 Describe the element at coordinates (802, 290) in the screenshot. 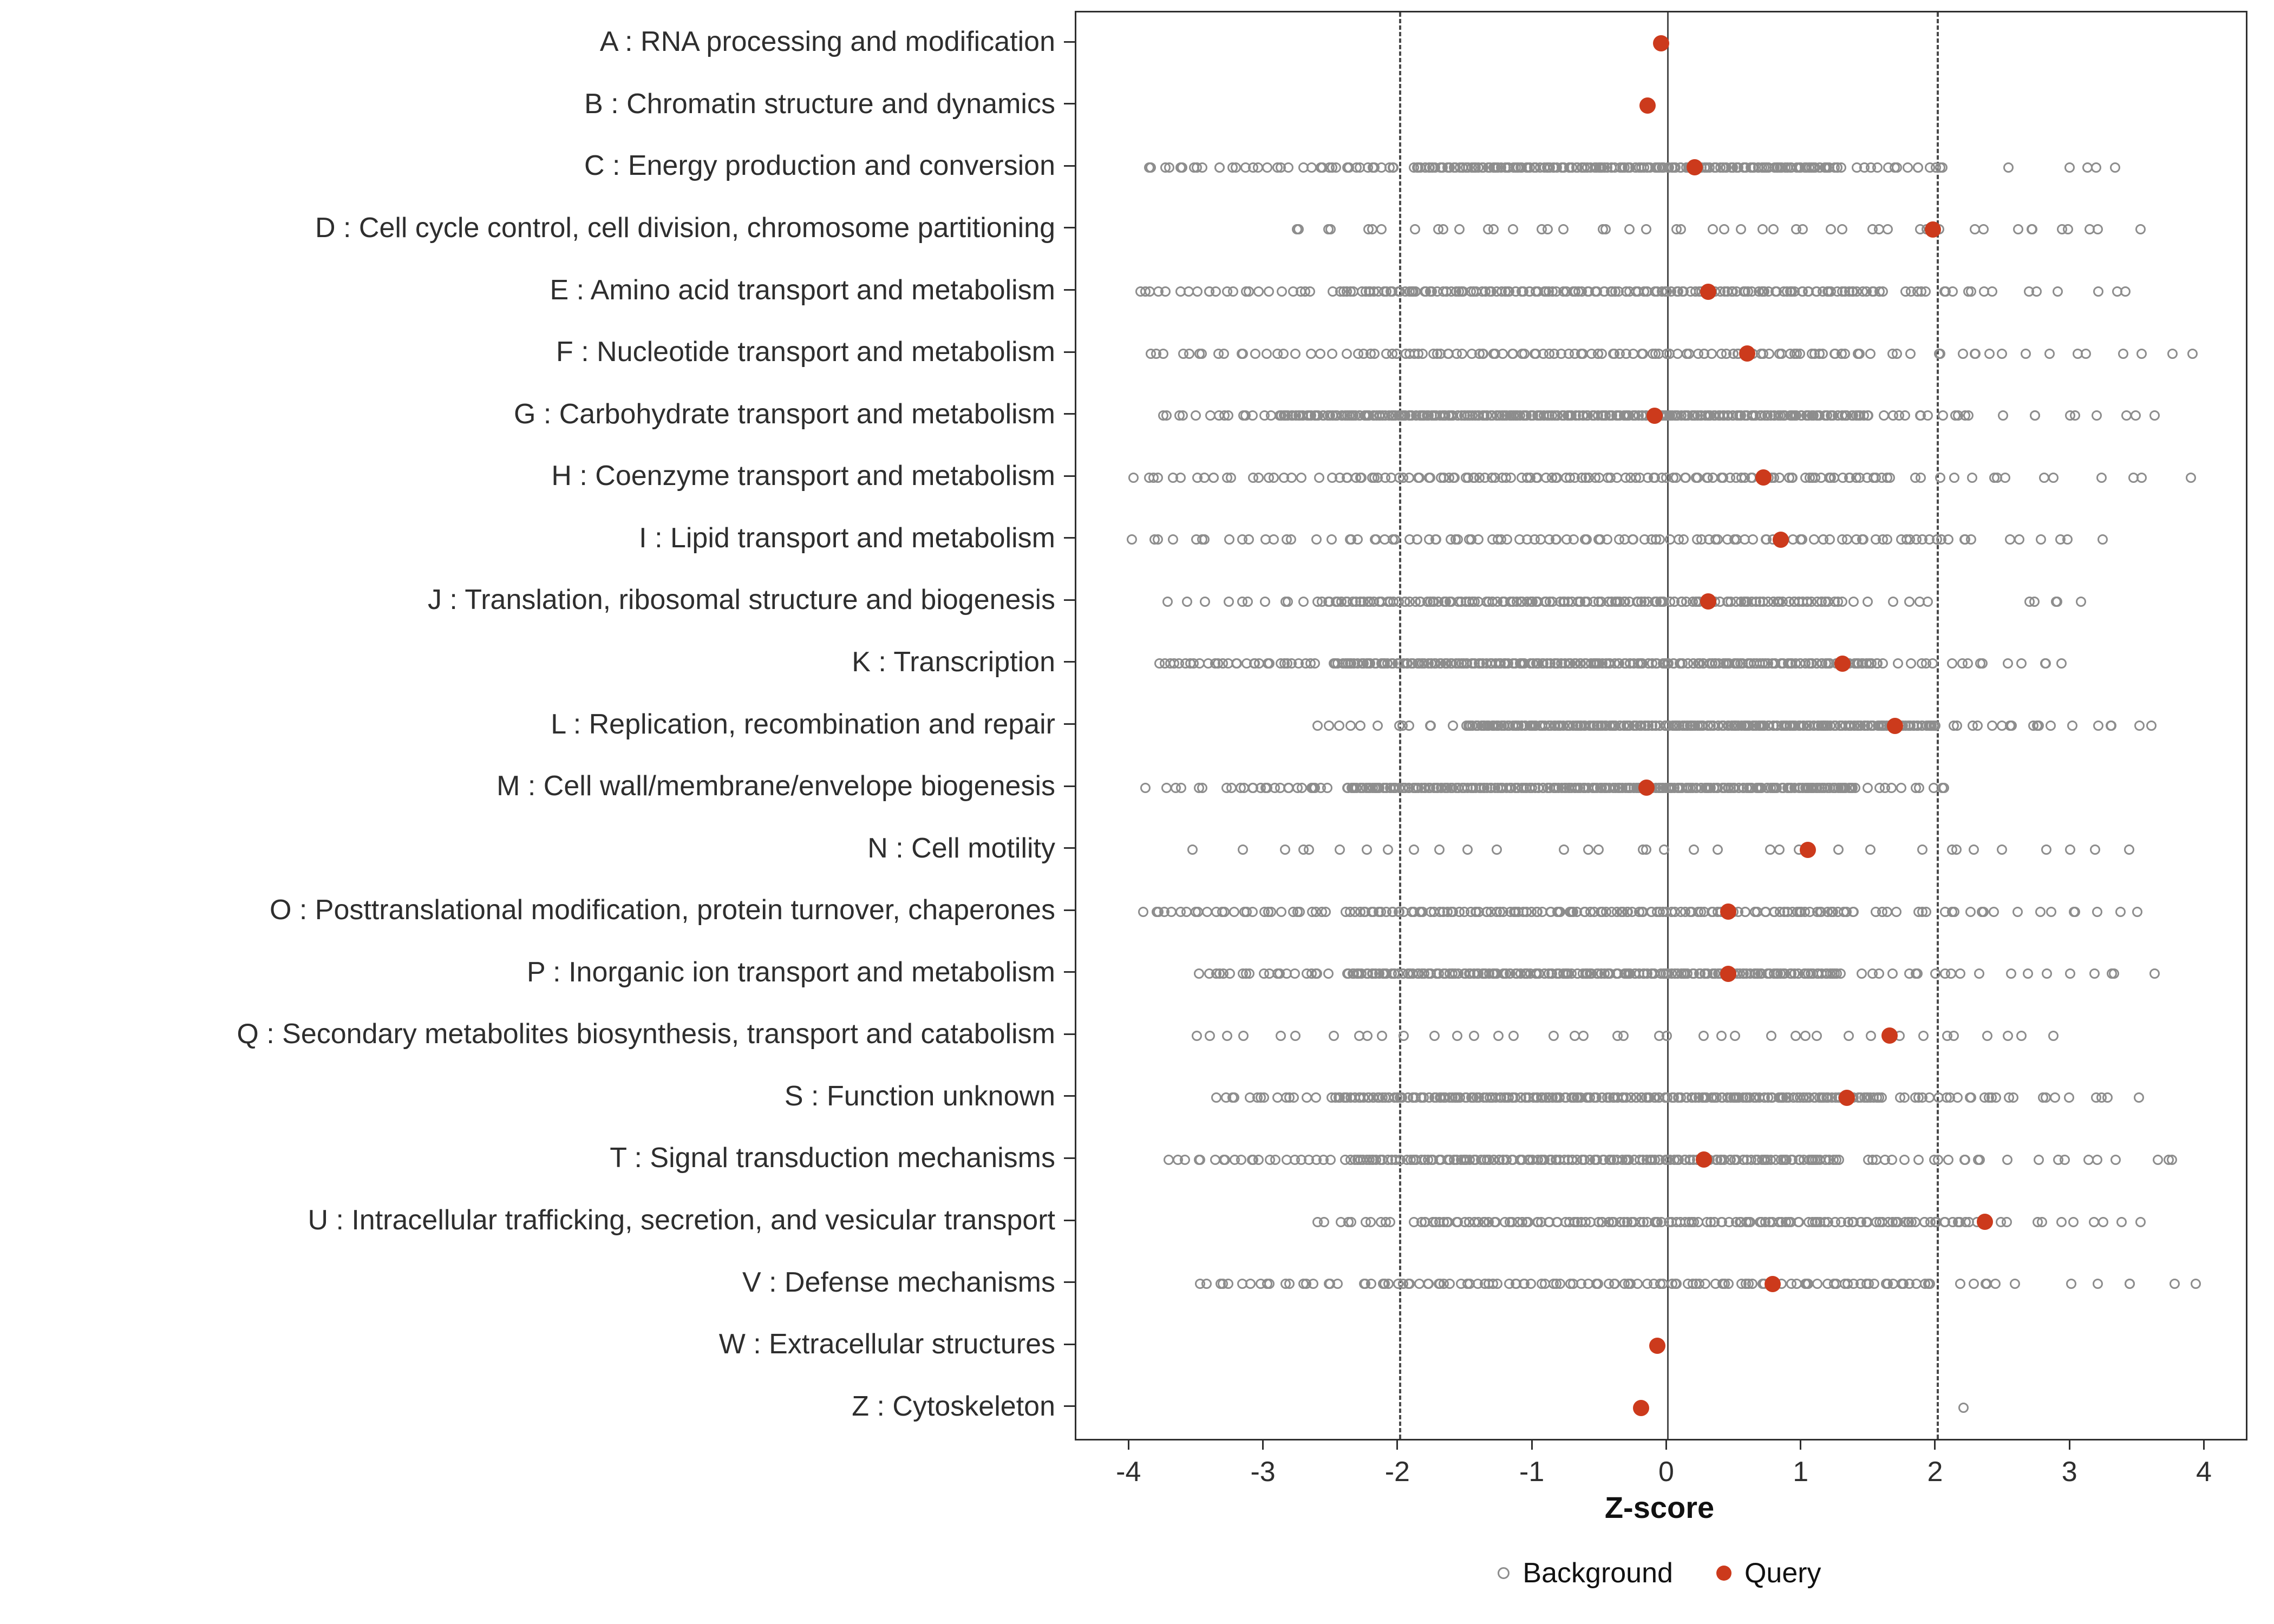

I see `category-label: E : Amino acid transport and metabolism` at that location.